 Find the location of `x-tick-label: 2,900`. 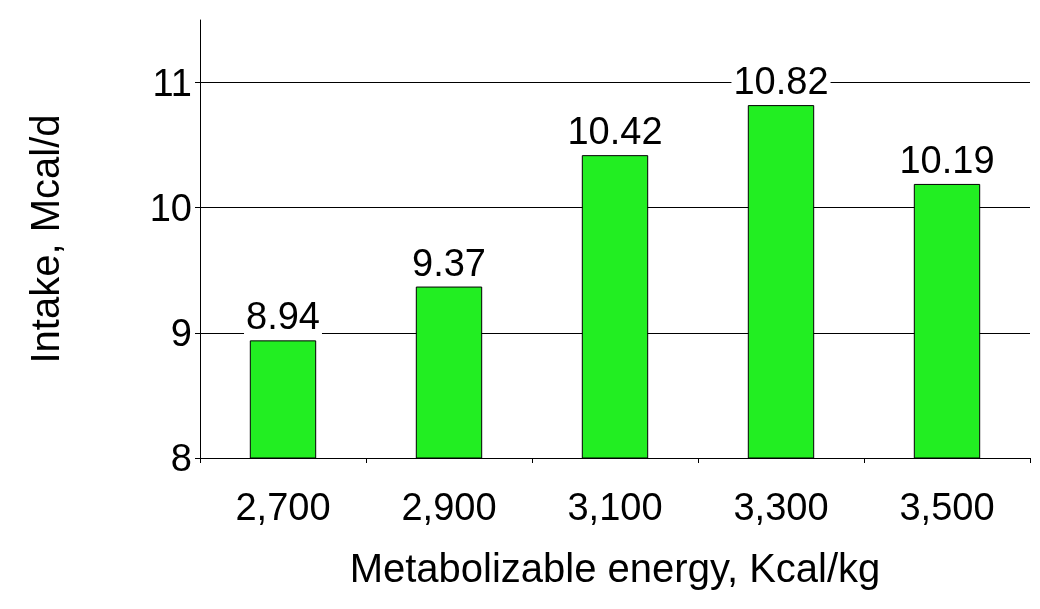

x-tick-label: 2,900 is located at coordinates (449, 507).